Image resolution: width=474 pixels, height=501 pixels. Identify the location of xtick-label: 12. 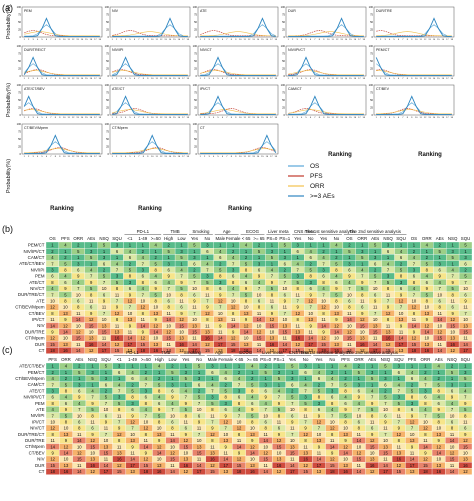
(425, 118).